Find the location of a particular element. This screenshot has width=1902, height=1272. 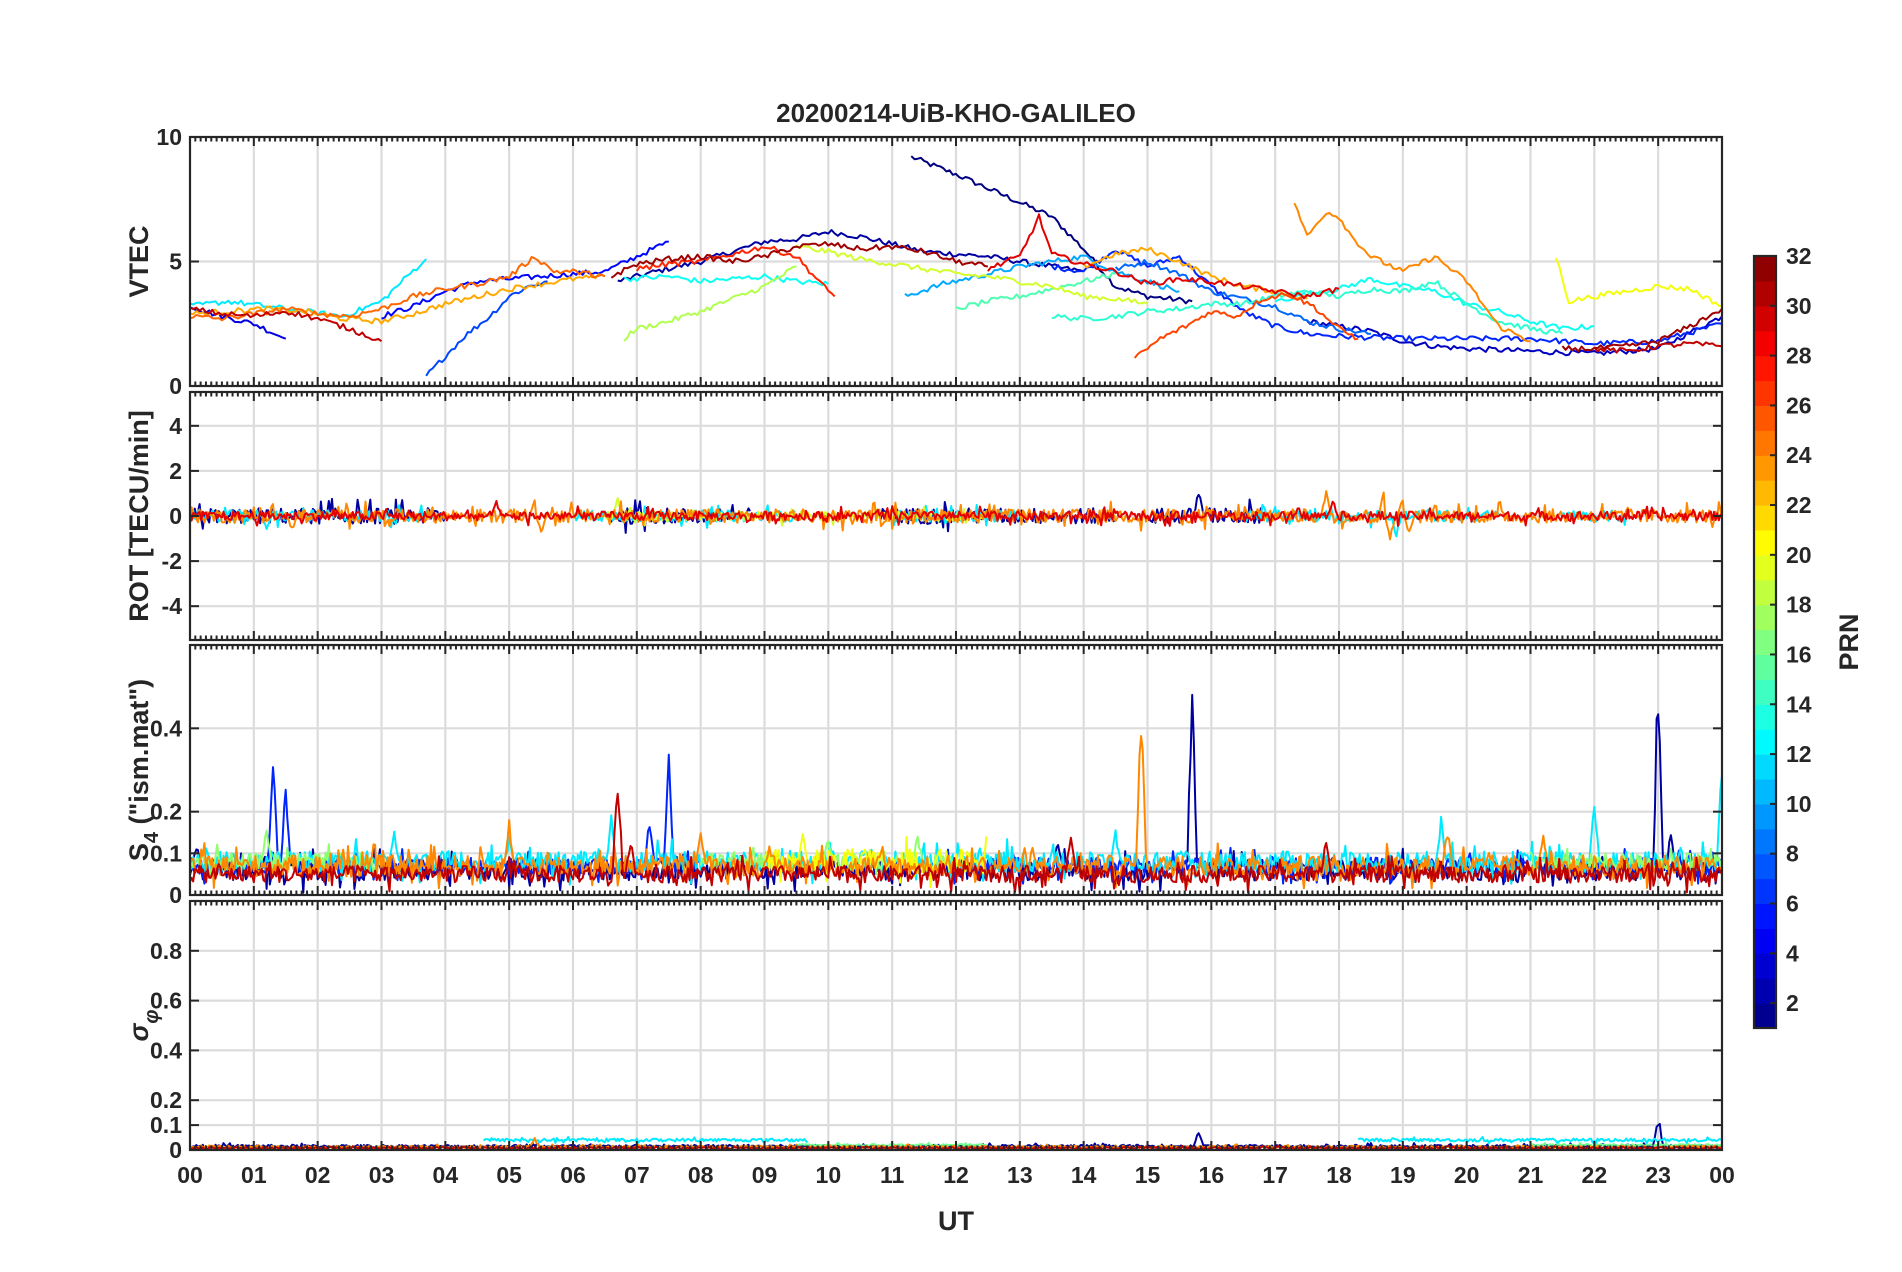

colorbar-tick-label: 10 is located at coordinates (1799, 804).